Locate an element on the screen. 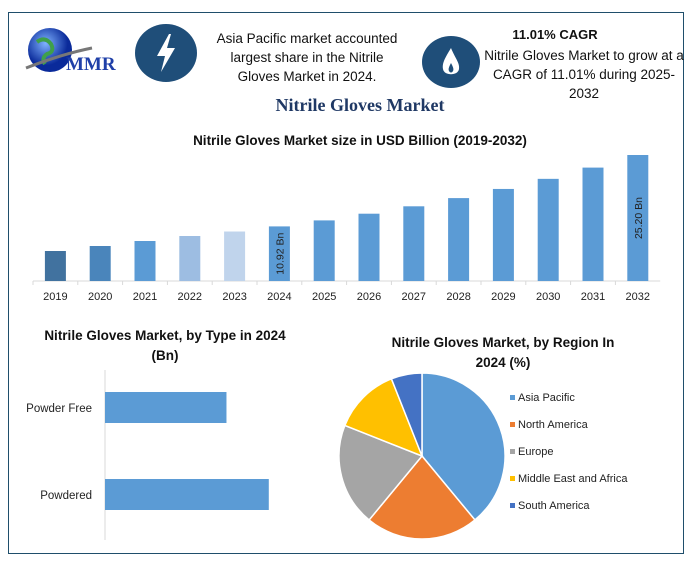 The width and height of the screenshot is (692, 563). bar-2031 is located at coordinates (593, 224).